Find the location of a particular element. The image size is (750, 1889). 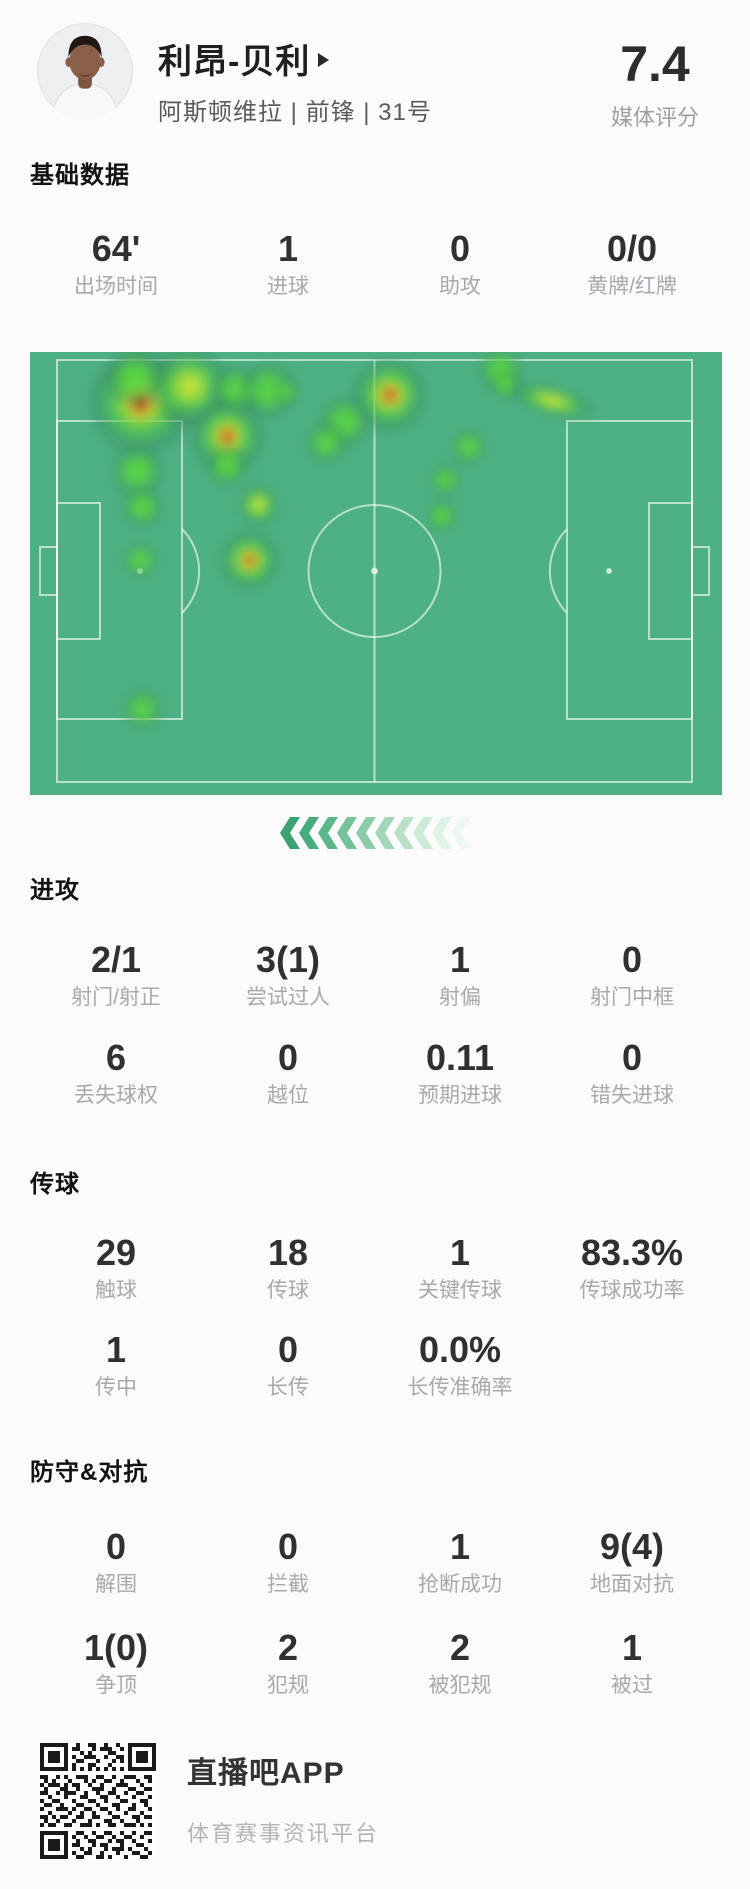

stat-big-chance-missed: 0 错失进球 is located at coordinates (632, 1073).